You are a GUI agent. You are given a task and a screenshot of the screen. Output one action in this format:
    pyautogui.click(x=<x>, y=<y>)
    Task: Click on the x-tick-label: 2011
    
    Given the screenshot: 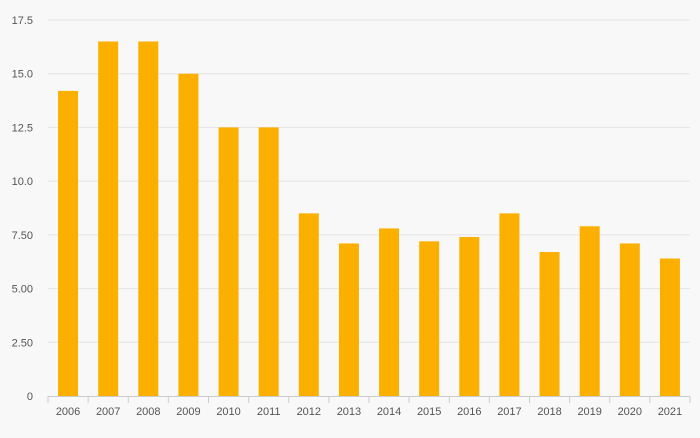 What is the action you would take?
    pyautogui.click(x=269, y=412)
    